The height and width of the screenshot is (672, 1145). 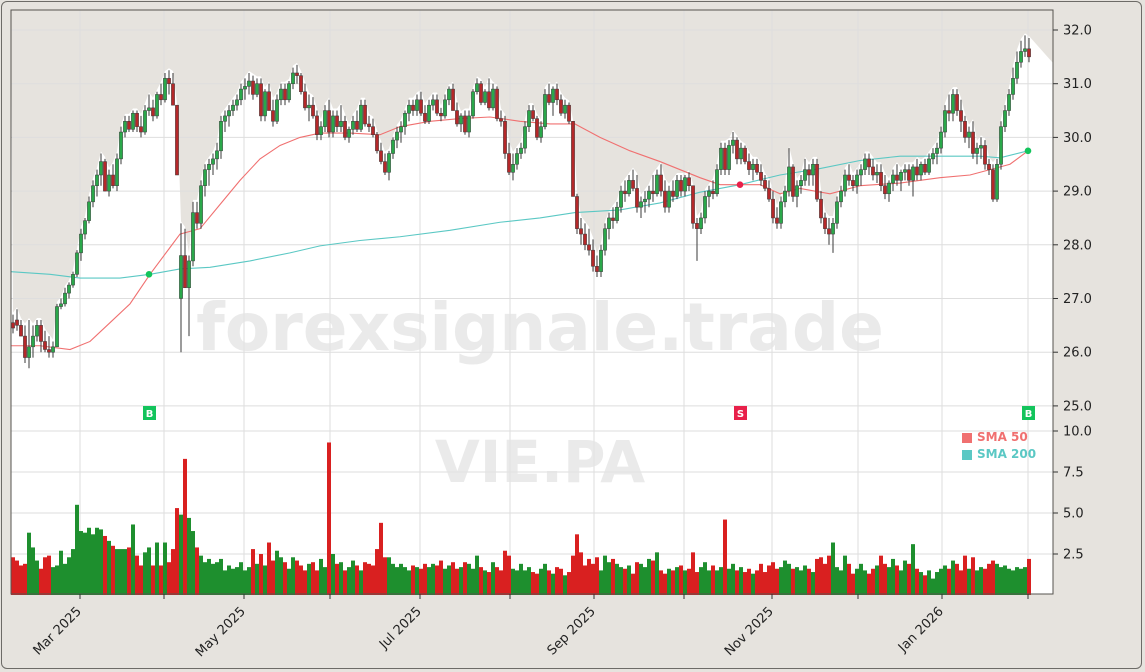 I want to click on price-tick-label: 28.0, so click(x=1077, y=245).